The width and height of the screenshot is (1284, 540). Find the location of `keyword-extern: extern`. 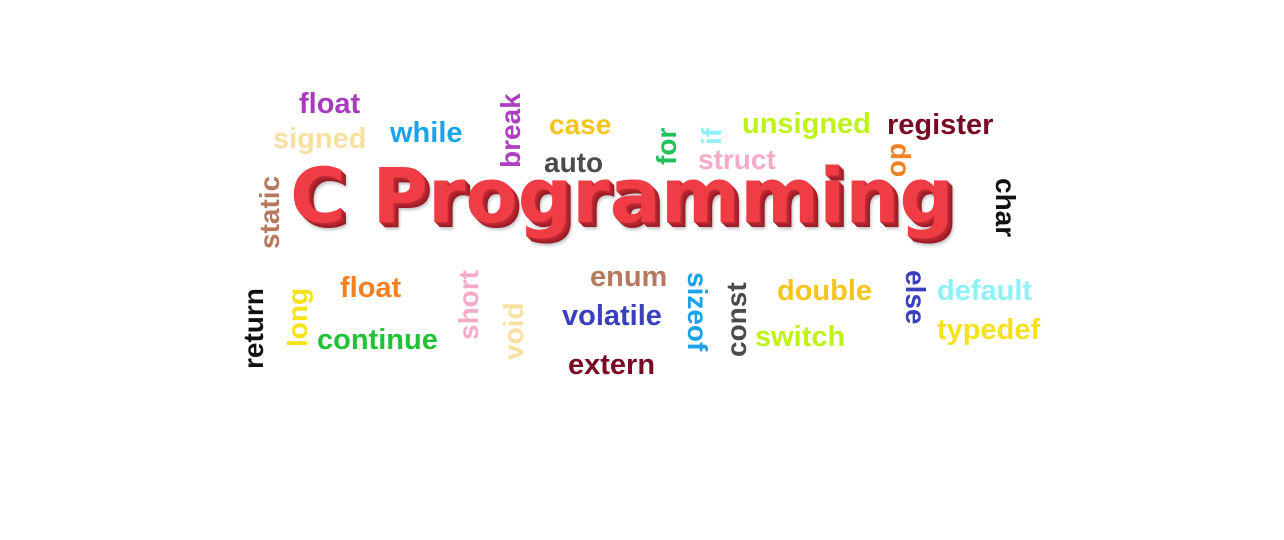

keyword-extern: extern is located at coordinates (612, 365).